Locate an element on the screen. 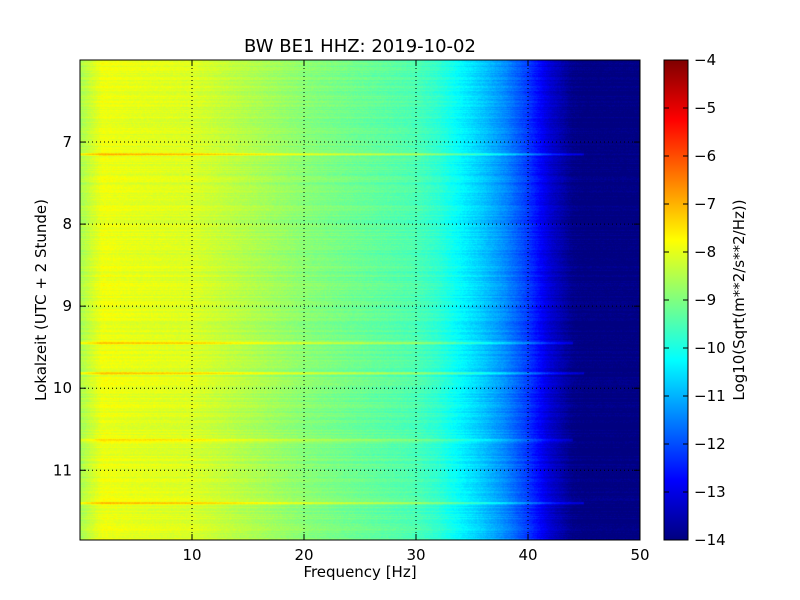  y-tick-label: 8 is located at coordinates (67, 224).